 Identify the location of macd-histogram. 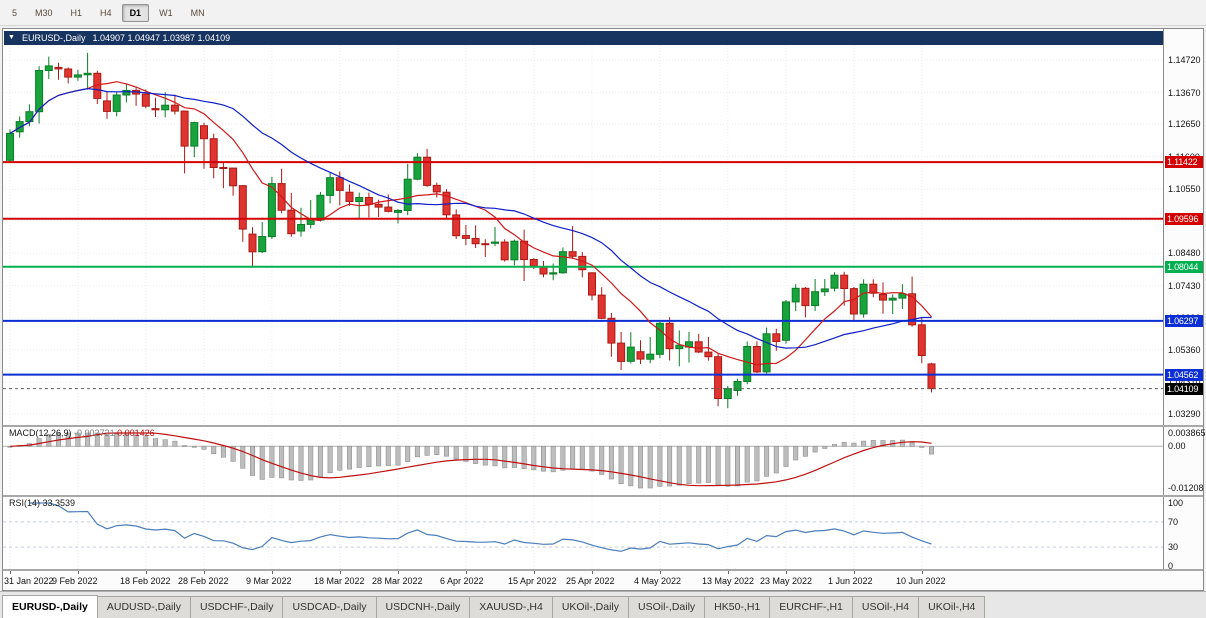
(470, 460).